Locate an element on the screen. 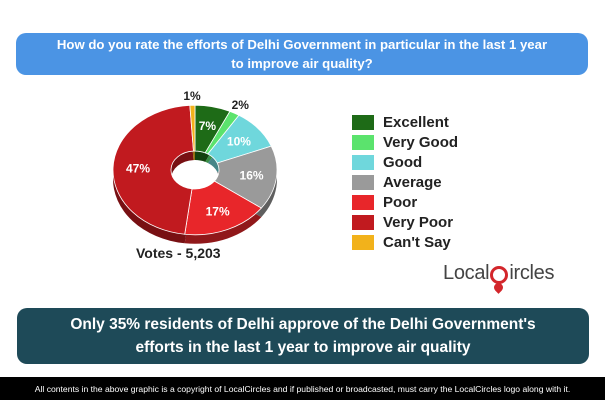  legend-item-poor: Poor is located at coordinates (405, 202).